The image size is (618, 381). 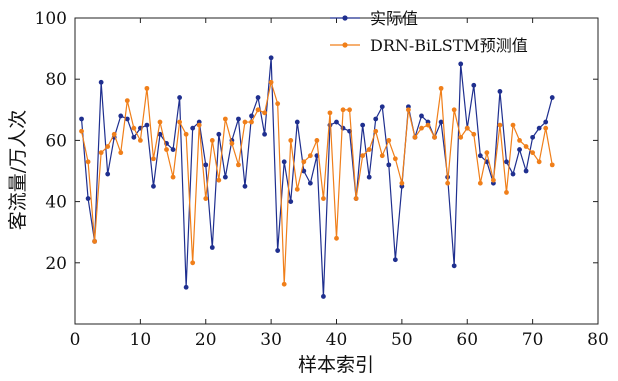 What do you see at coordinates (467, 340) in the screenshot?
I see `x-tick-label: 60` at bounding box center [467, 340].